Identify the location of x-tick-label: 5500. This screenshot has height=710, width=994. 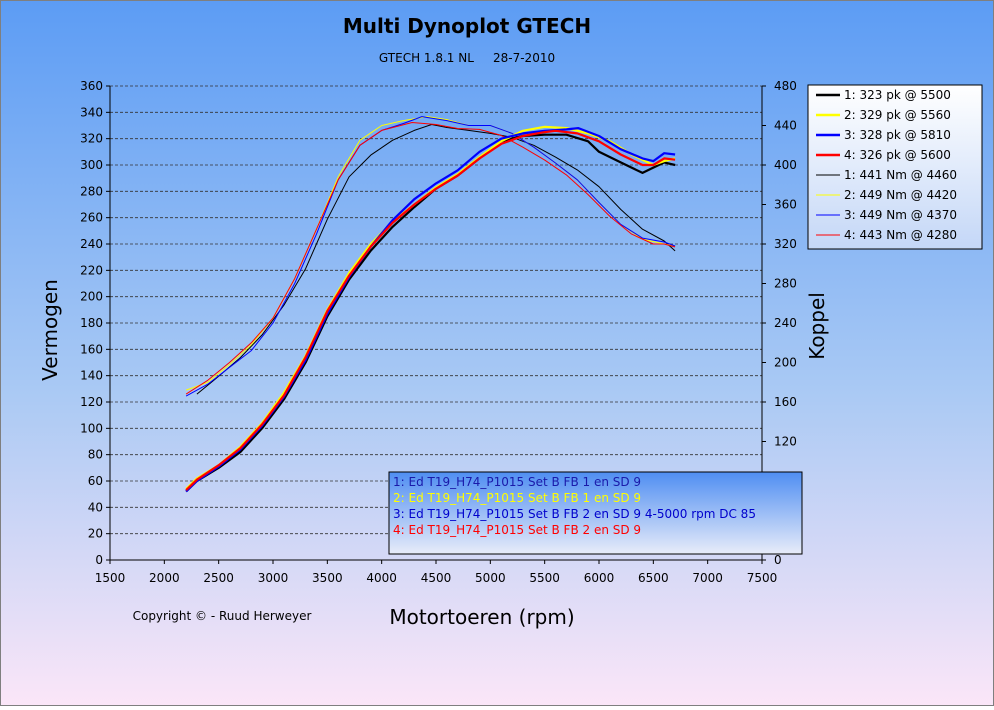
(544, 578).